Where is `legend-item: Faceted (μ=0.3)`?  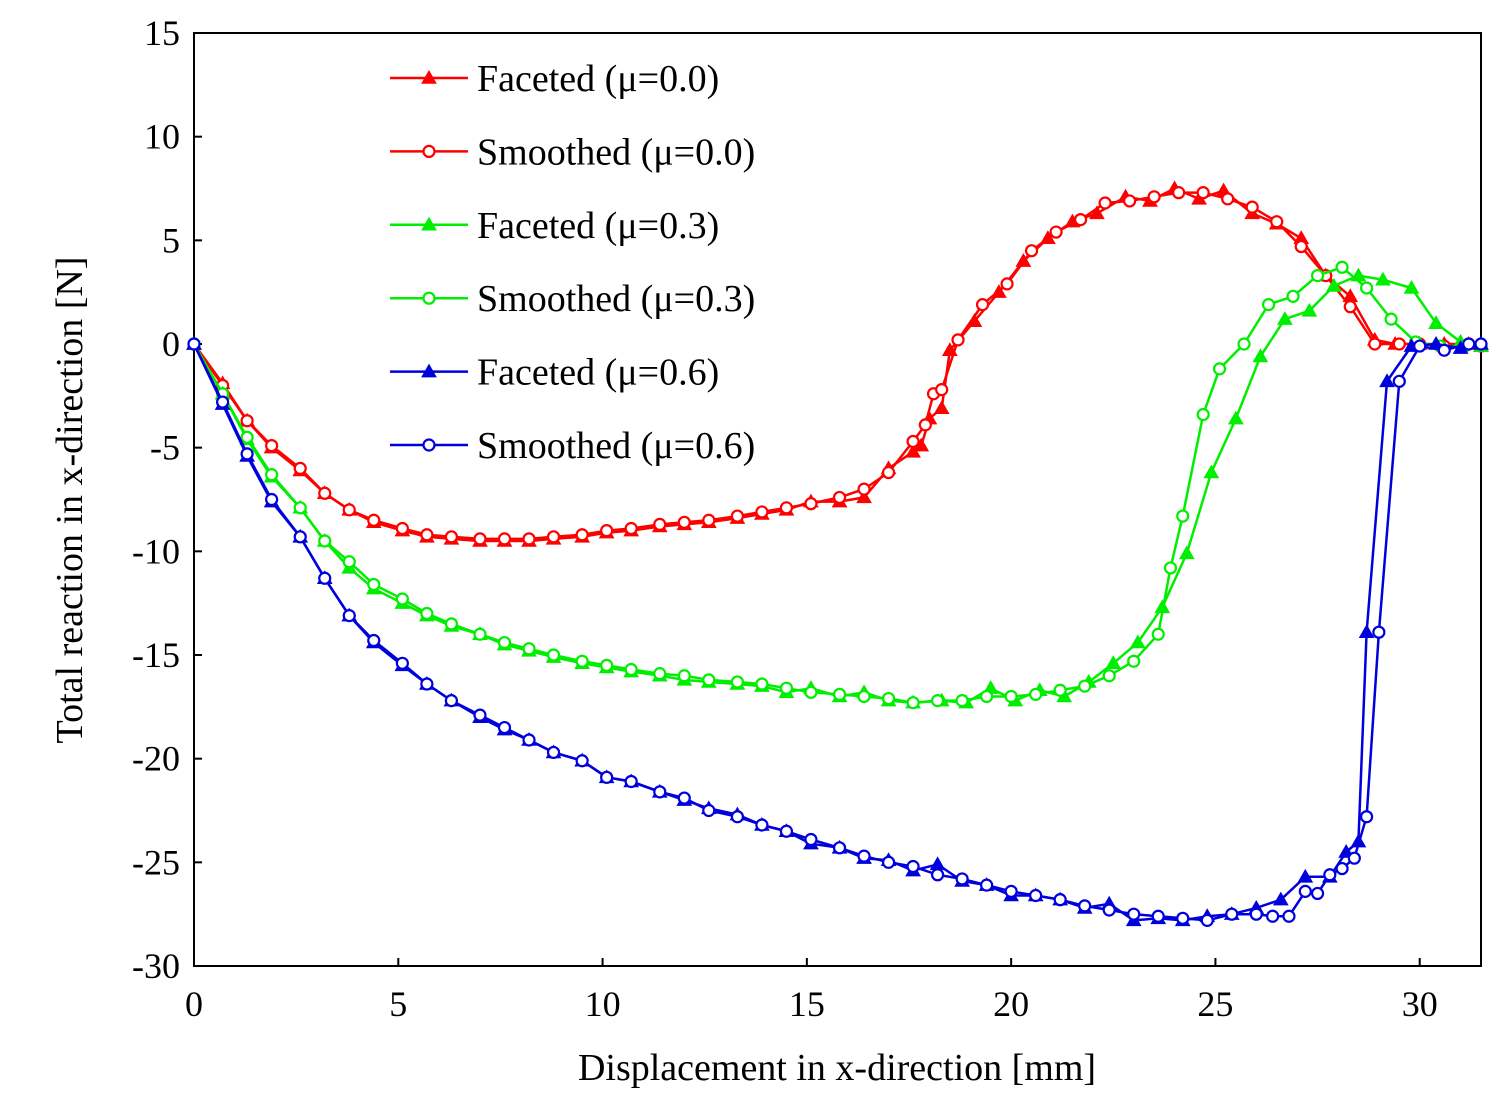 legend-item: Faceted (μ=0.3) is located at coordinates (554, 226).